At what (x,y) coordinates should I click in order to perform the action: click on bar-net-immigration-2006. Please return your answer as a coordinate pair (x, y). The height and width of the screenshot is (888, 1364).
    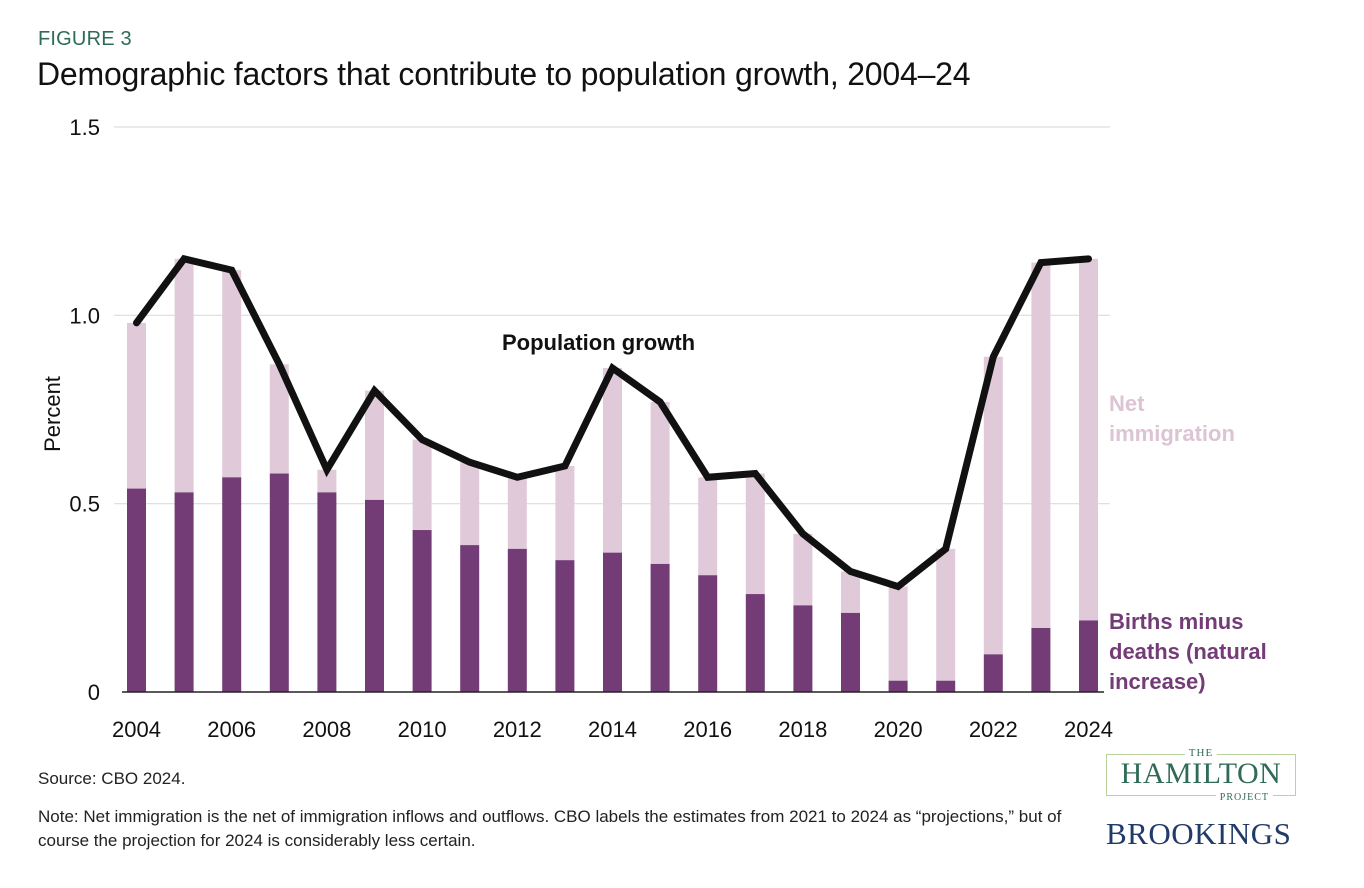
    Looking at the image, I should click on (232, 374).